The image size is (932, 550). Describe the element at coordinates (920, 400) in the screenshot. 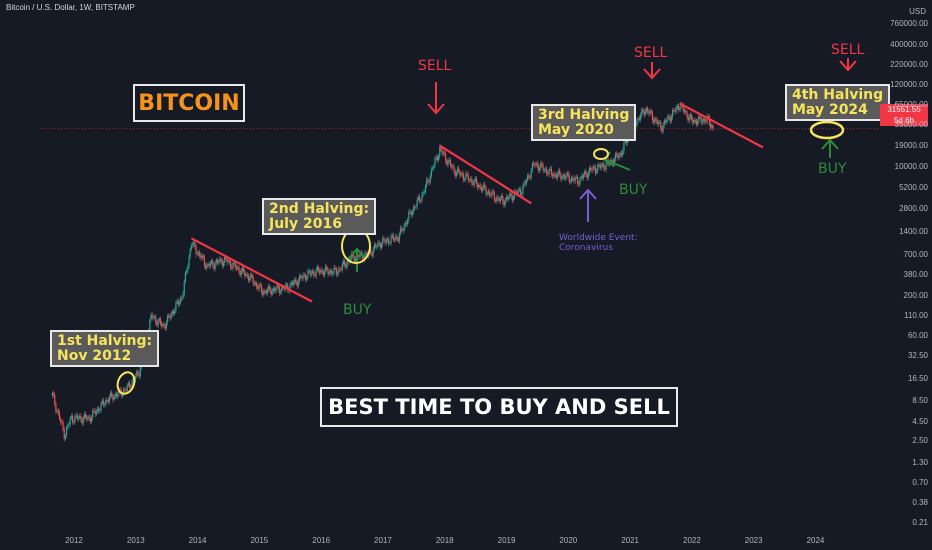

I see `y-tick-label: 8.50` at that location.